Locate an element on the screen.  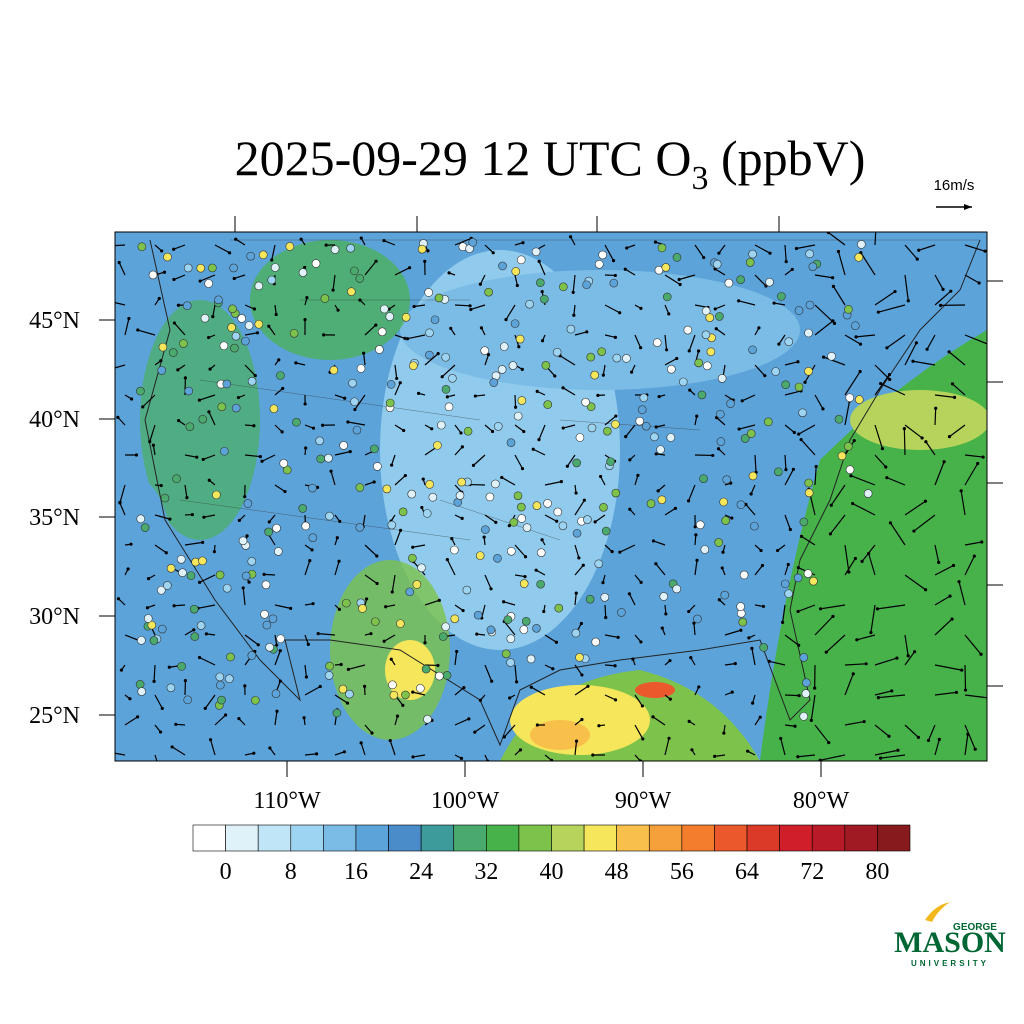
lat-label: 40°N is located at coordinates (54, 420).